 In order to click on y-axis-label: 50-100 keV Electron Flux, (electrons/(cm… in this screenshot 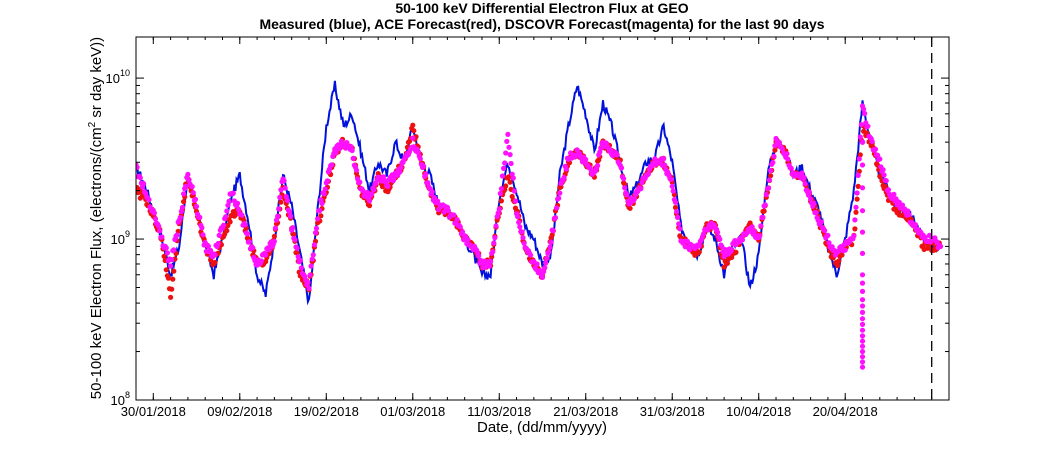, I will do `click(96, 218)`.